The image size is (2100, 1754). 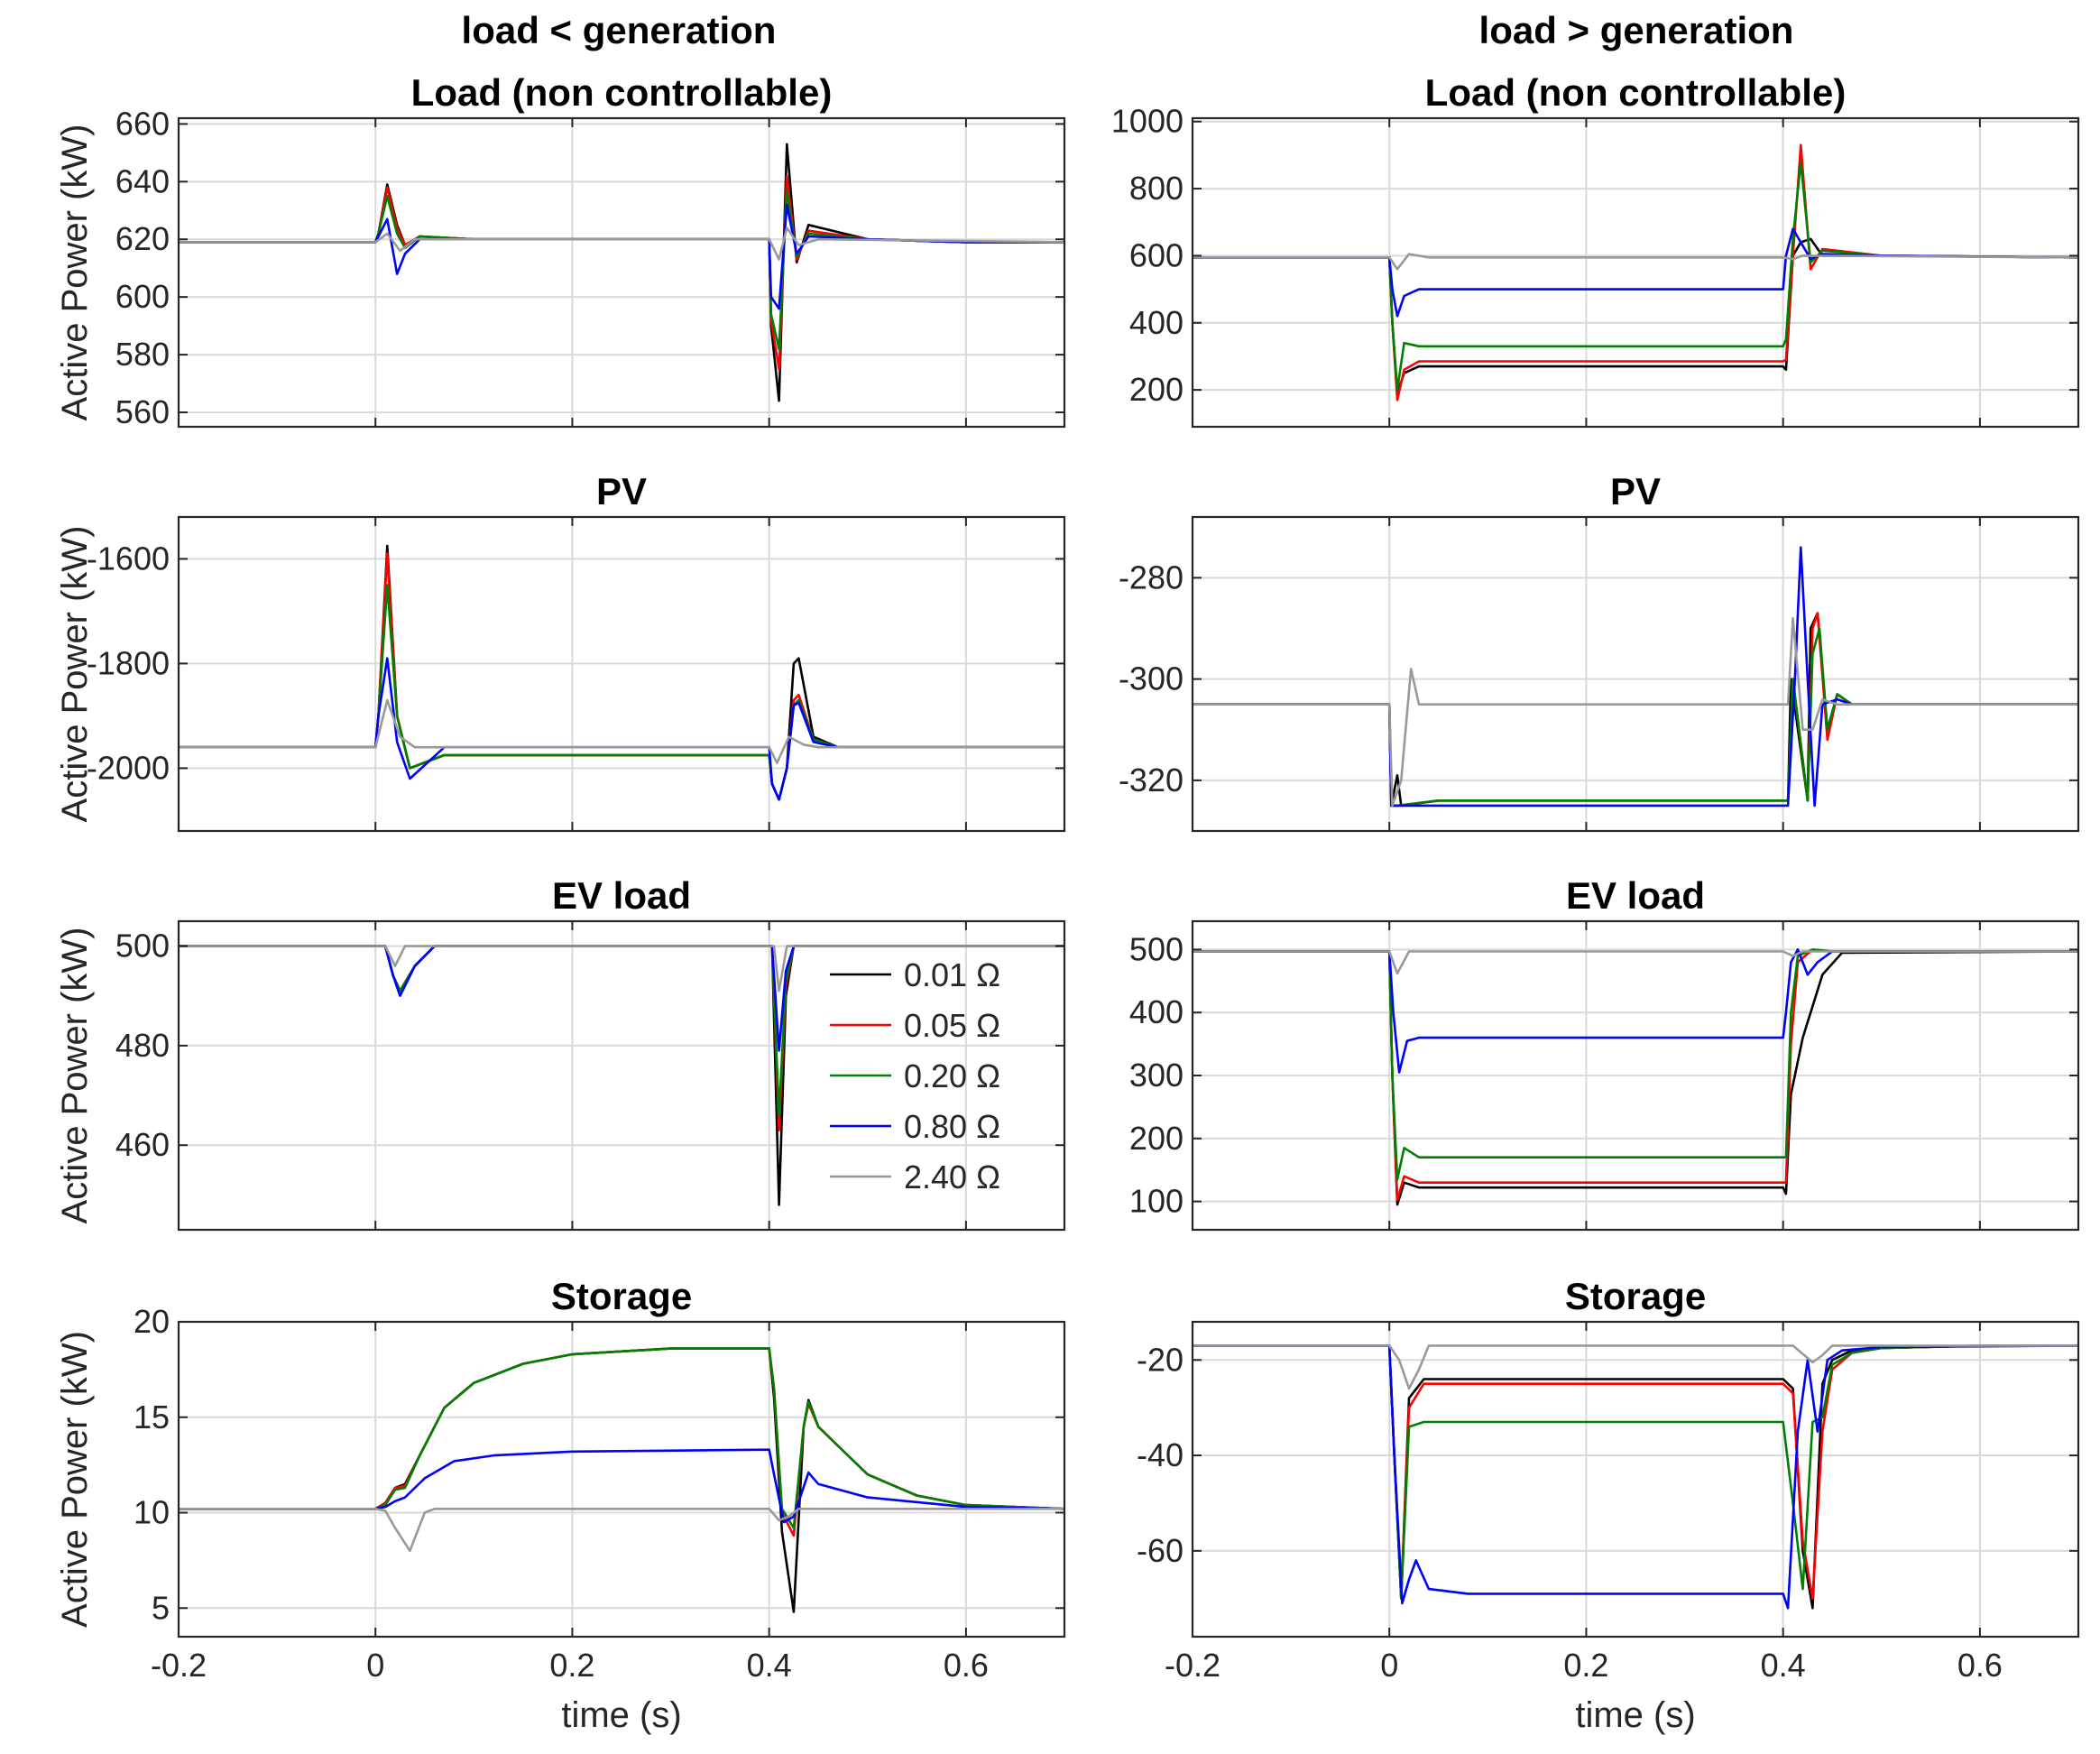 I want to click on legend-label-1: 0.05 Ω, so click(x=952, y=1025).